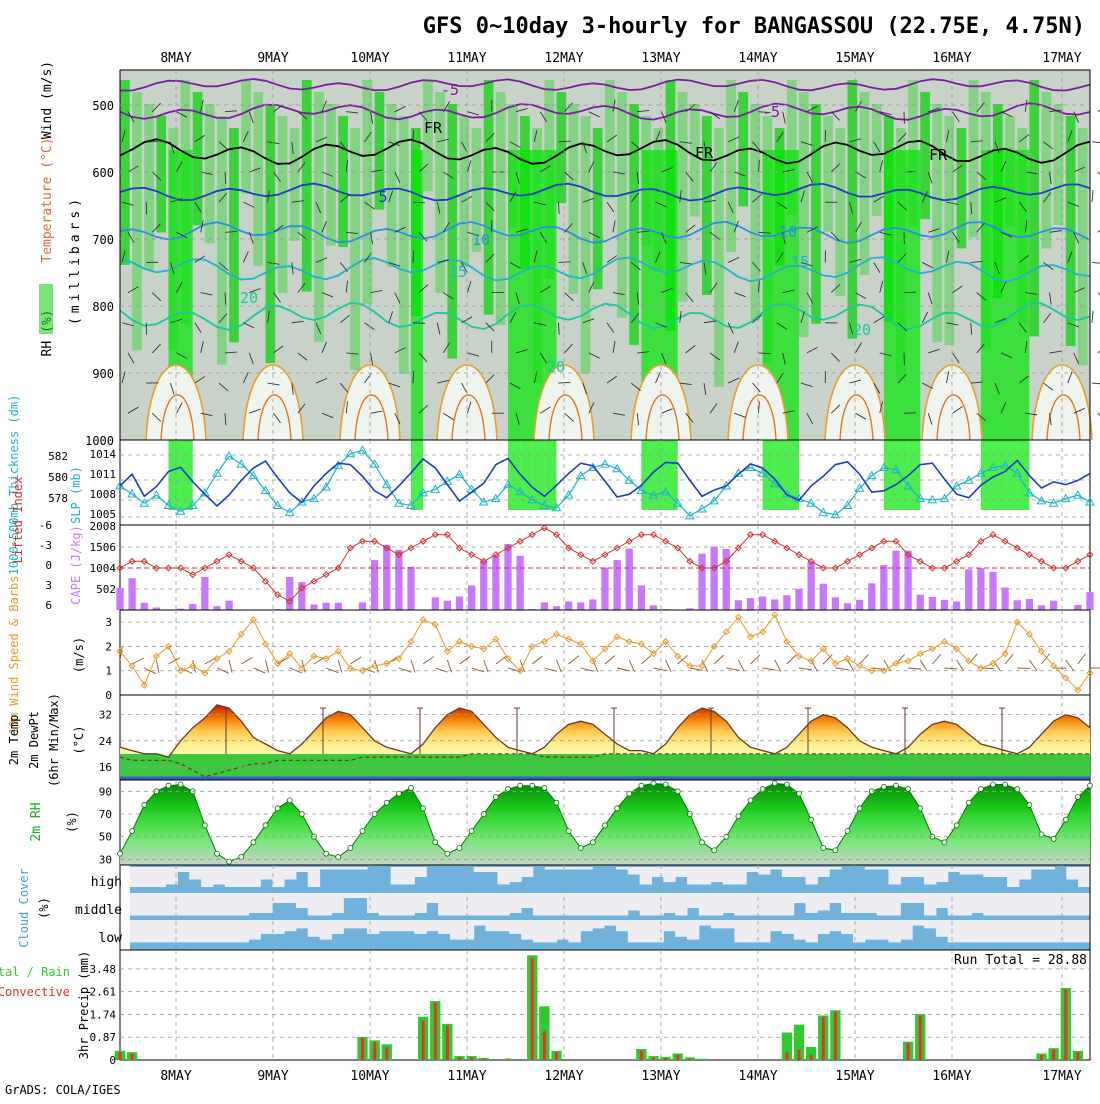  Describe the element at coordinates (481, 240) in the screenshot. I see `contour-label: 10` at that location.